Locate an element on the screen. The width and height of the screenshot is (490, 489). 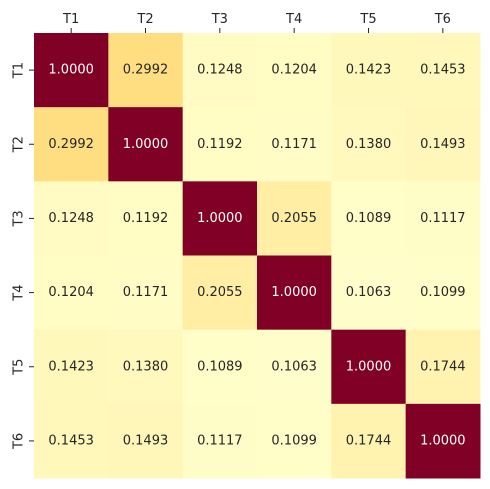
cell-value-label-T2-T4: 0.1171 is located at coordinates (294, 144).